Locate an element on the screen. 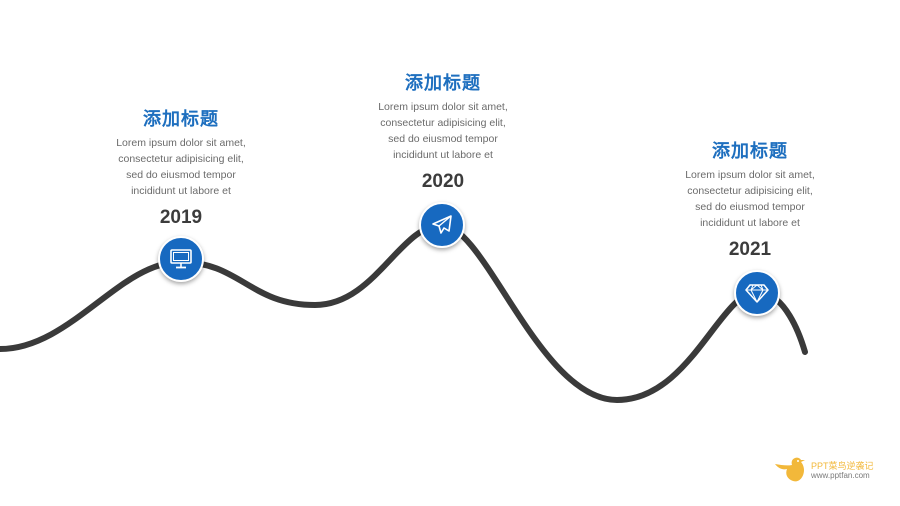 The image size is (900, 506). diamond-icon is located at coordinates (757, 293).